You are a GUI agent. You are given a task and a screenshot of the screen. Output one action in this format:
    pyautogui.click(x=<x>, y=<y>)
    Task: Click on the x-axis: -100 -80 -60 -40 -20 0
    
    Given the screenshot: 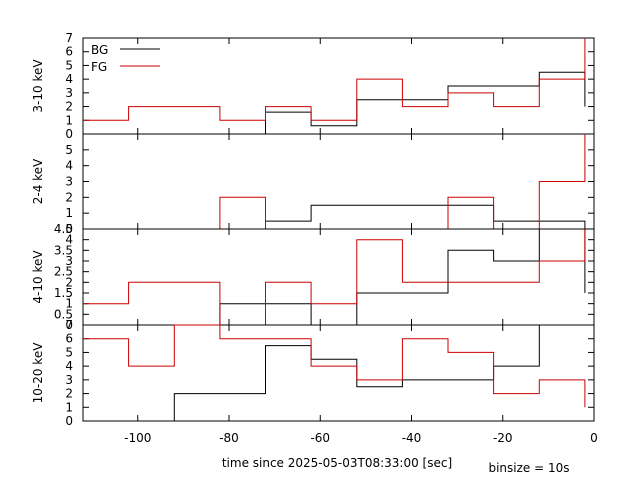 What is the action you would take?
    pyautogui.click(x=361, y=438)
    